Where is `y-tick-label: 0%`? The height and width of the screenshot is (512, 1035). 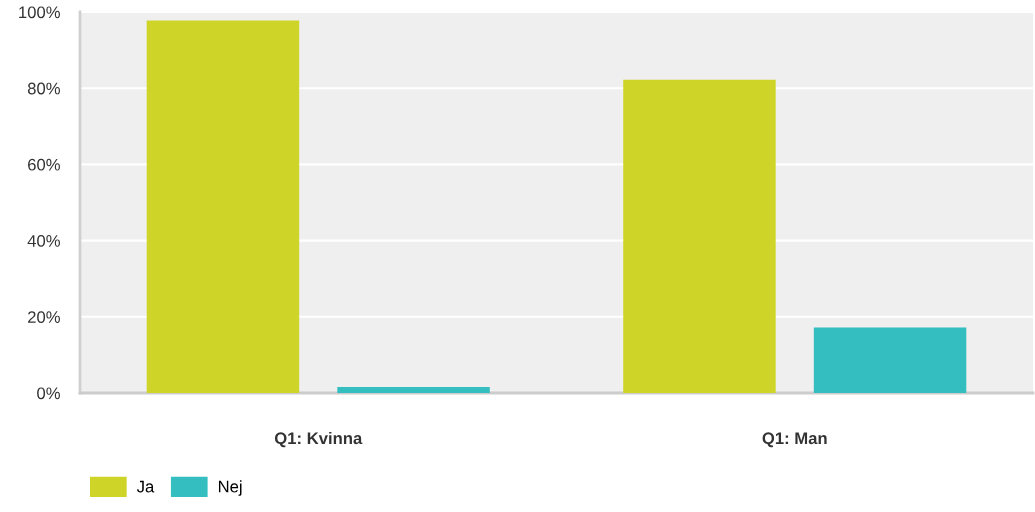 y-tick-label: 0% is located at coordinates (48, 393).